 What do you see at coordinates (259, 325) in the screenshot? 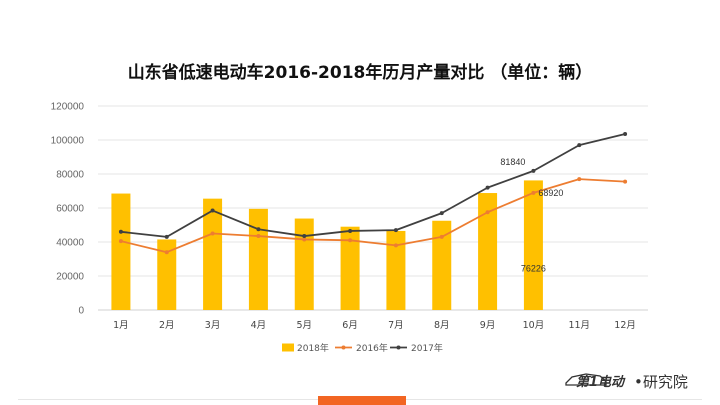
I see `x-tick-label: 4月` at bounding box center [259, 325].